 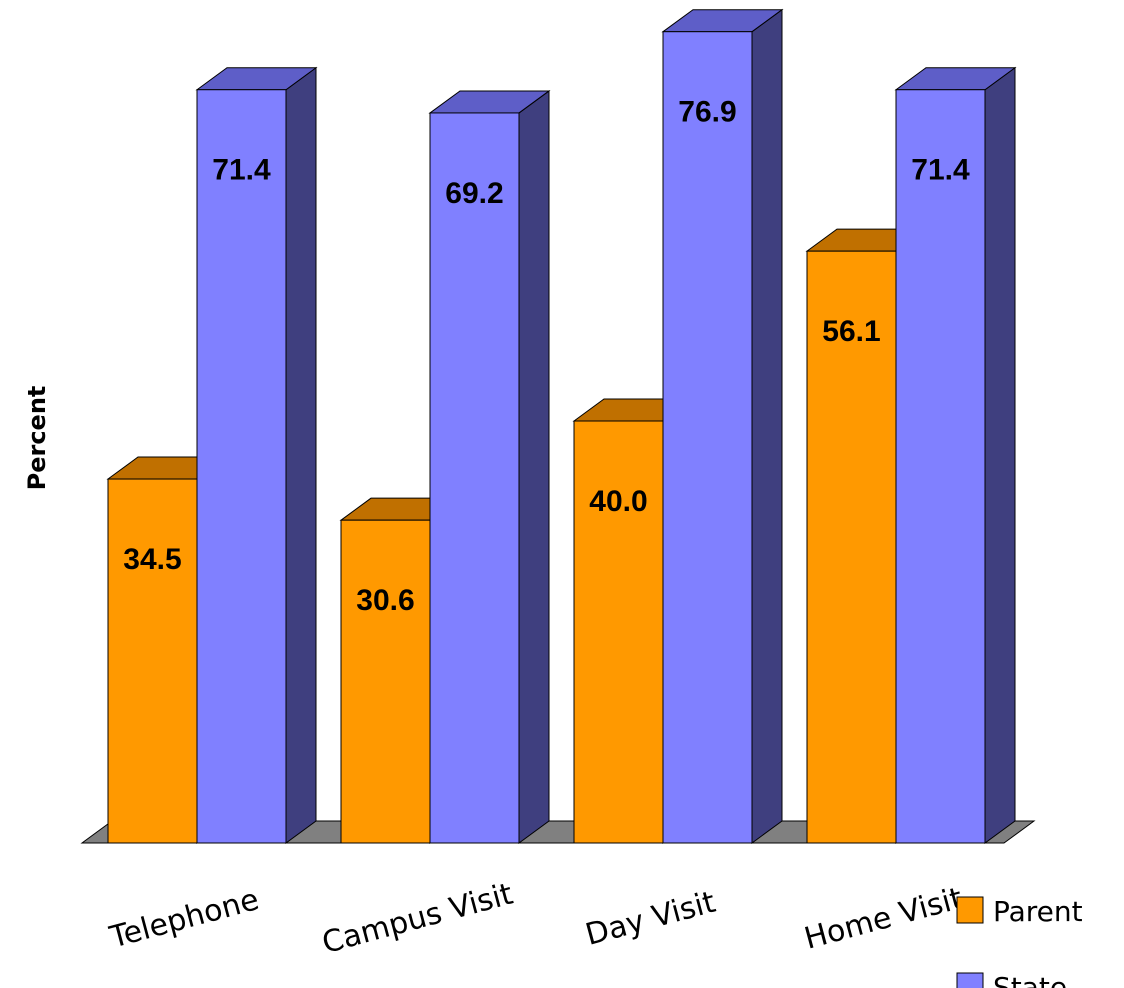 I want to click on bar-front-campus-visit-parent, so click(x=385, y=681).